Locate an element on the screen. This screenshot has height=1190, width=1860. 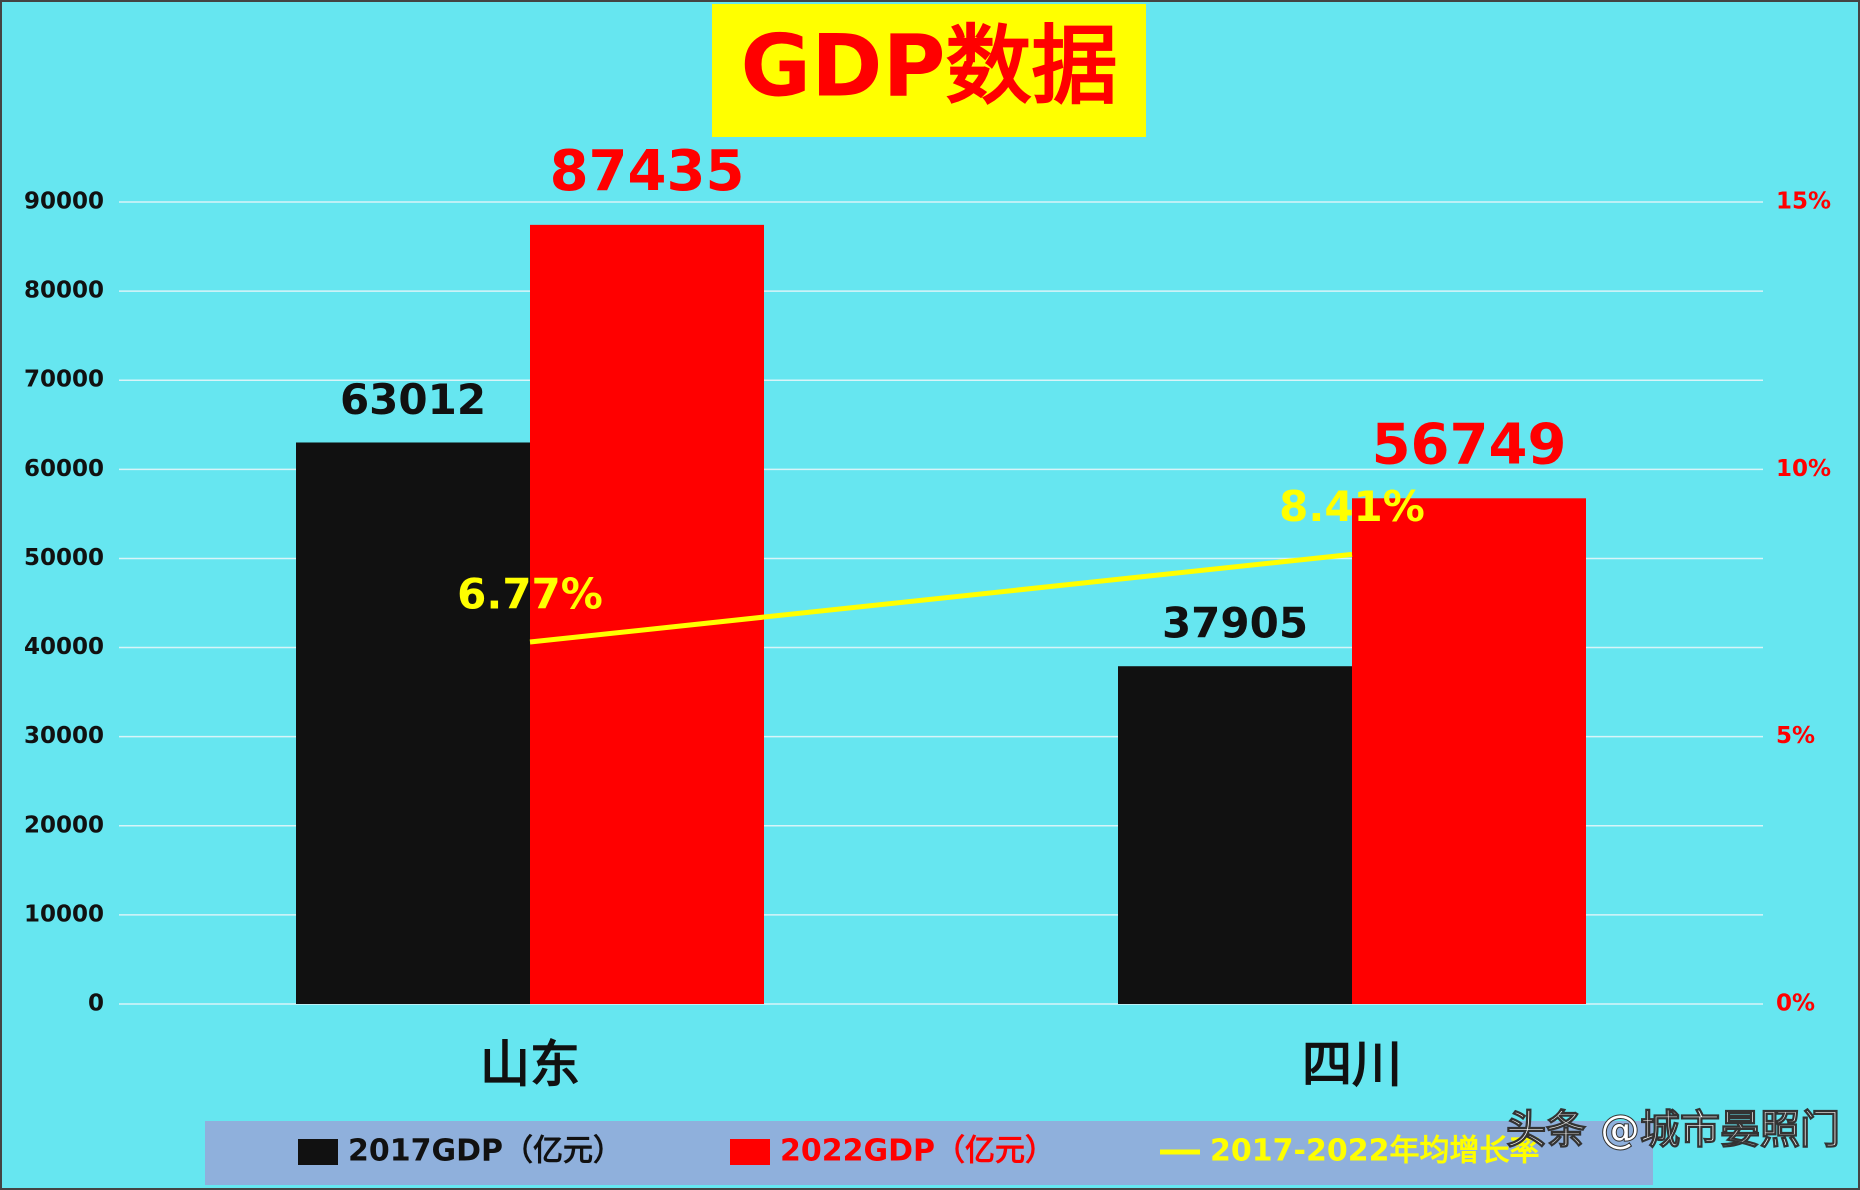
legend-label: 2022GDP（亿元） is located at coordinates (917, 1151).